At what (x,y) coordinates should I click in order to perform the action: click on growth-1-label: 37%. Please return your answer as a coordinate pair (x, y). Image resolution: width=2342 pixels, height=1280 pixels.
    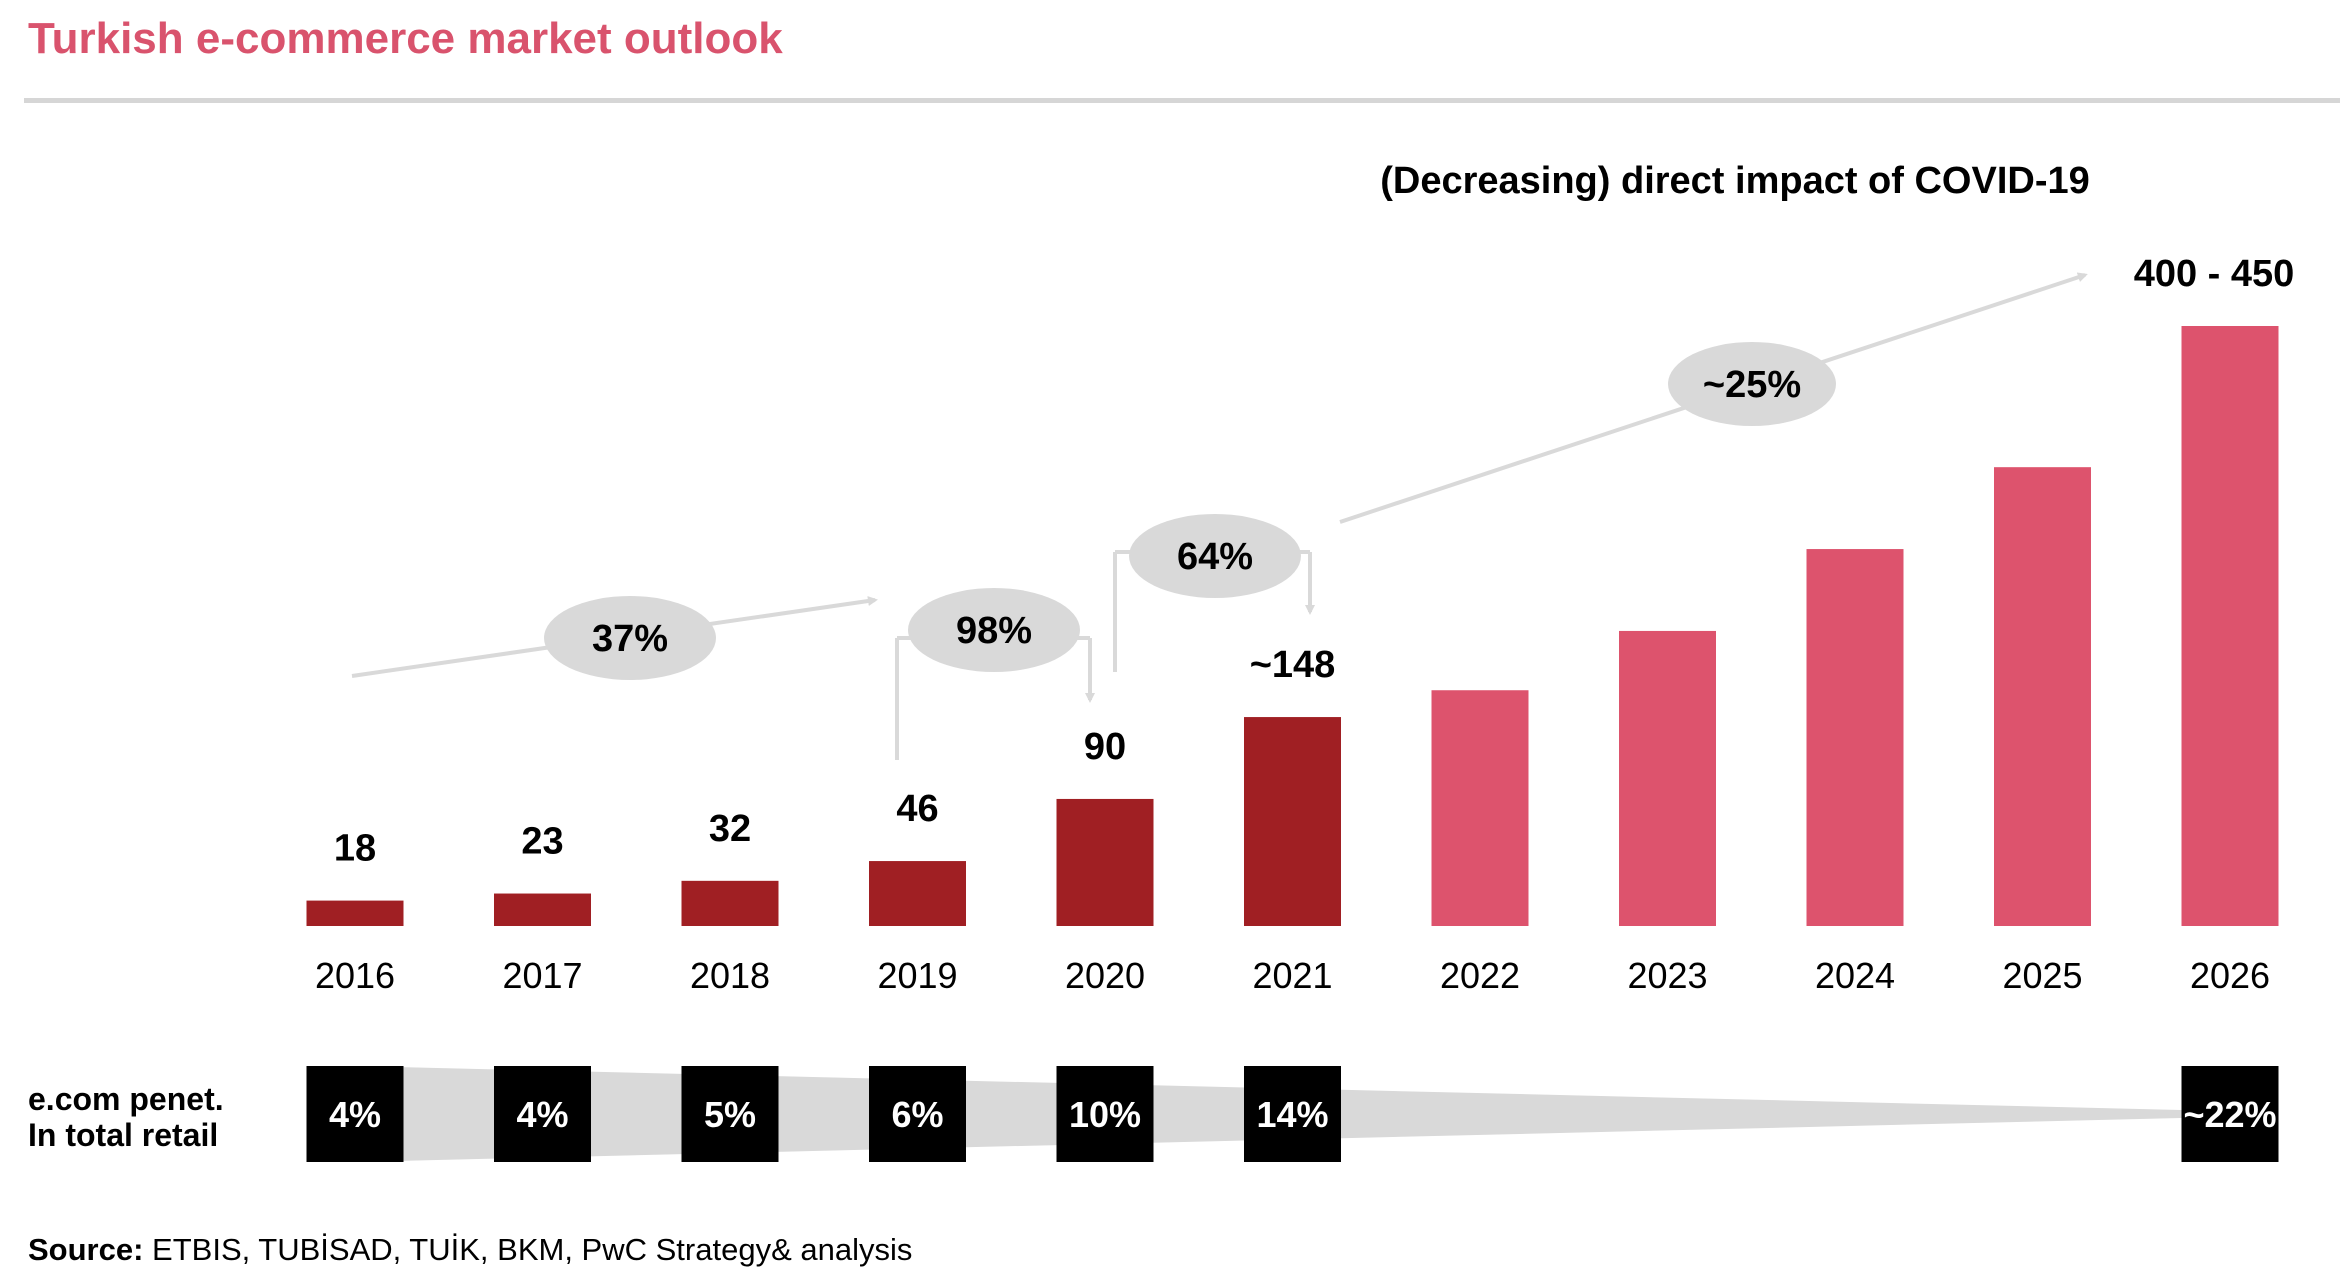
    Looking at the image, I should click on (630, 639).